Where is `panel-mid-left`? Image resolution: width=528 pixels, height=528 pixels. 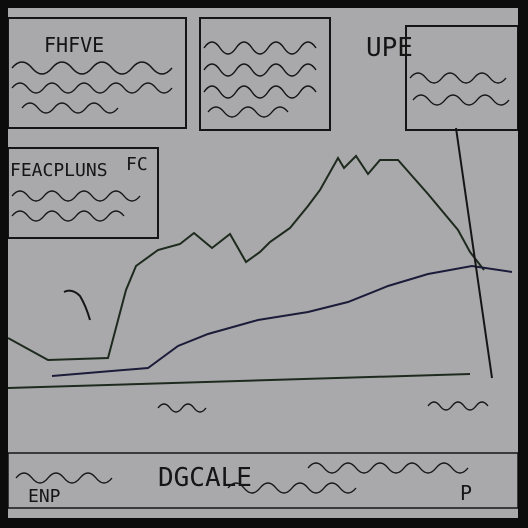 panel-mid-left is located at coordinates (83, 193).